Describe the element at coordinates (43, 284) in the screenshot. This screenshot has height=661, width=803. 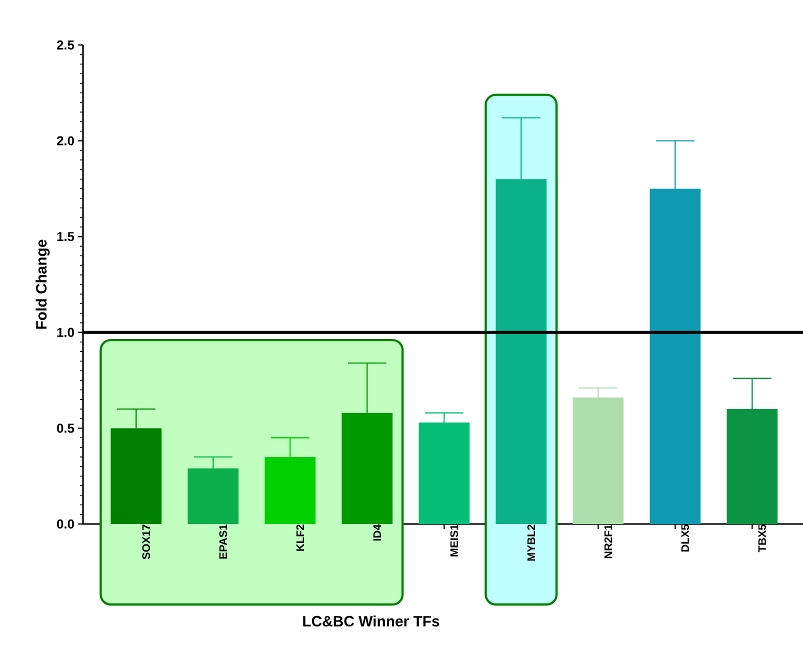
I see `y-axis-title: Fold Change` at that location.